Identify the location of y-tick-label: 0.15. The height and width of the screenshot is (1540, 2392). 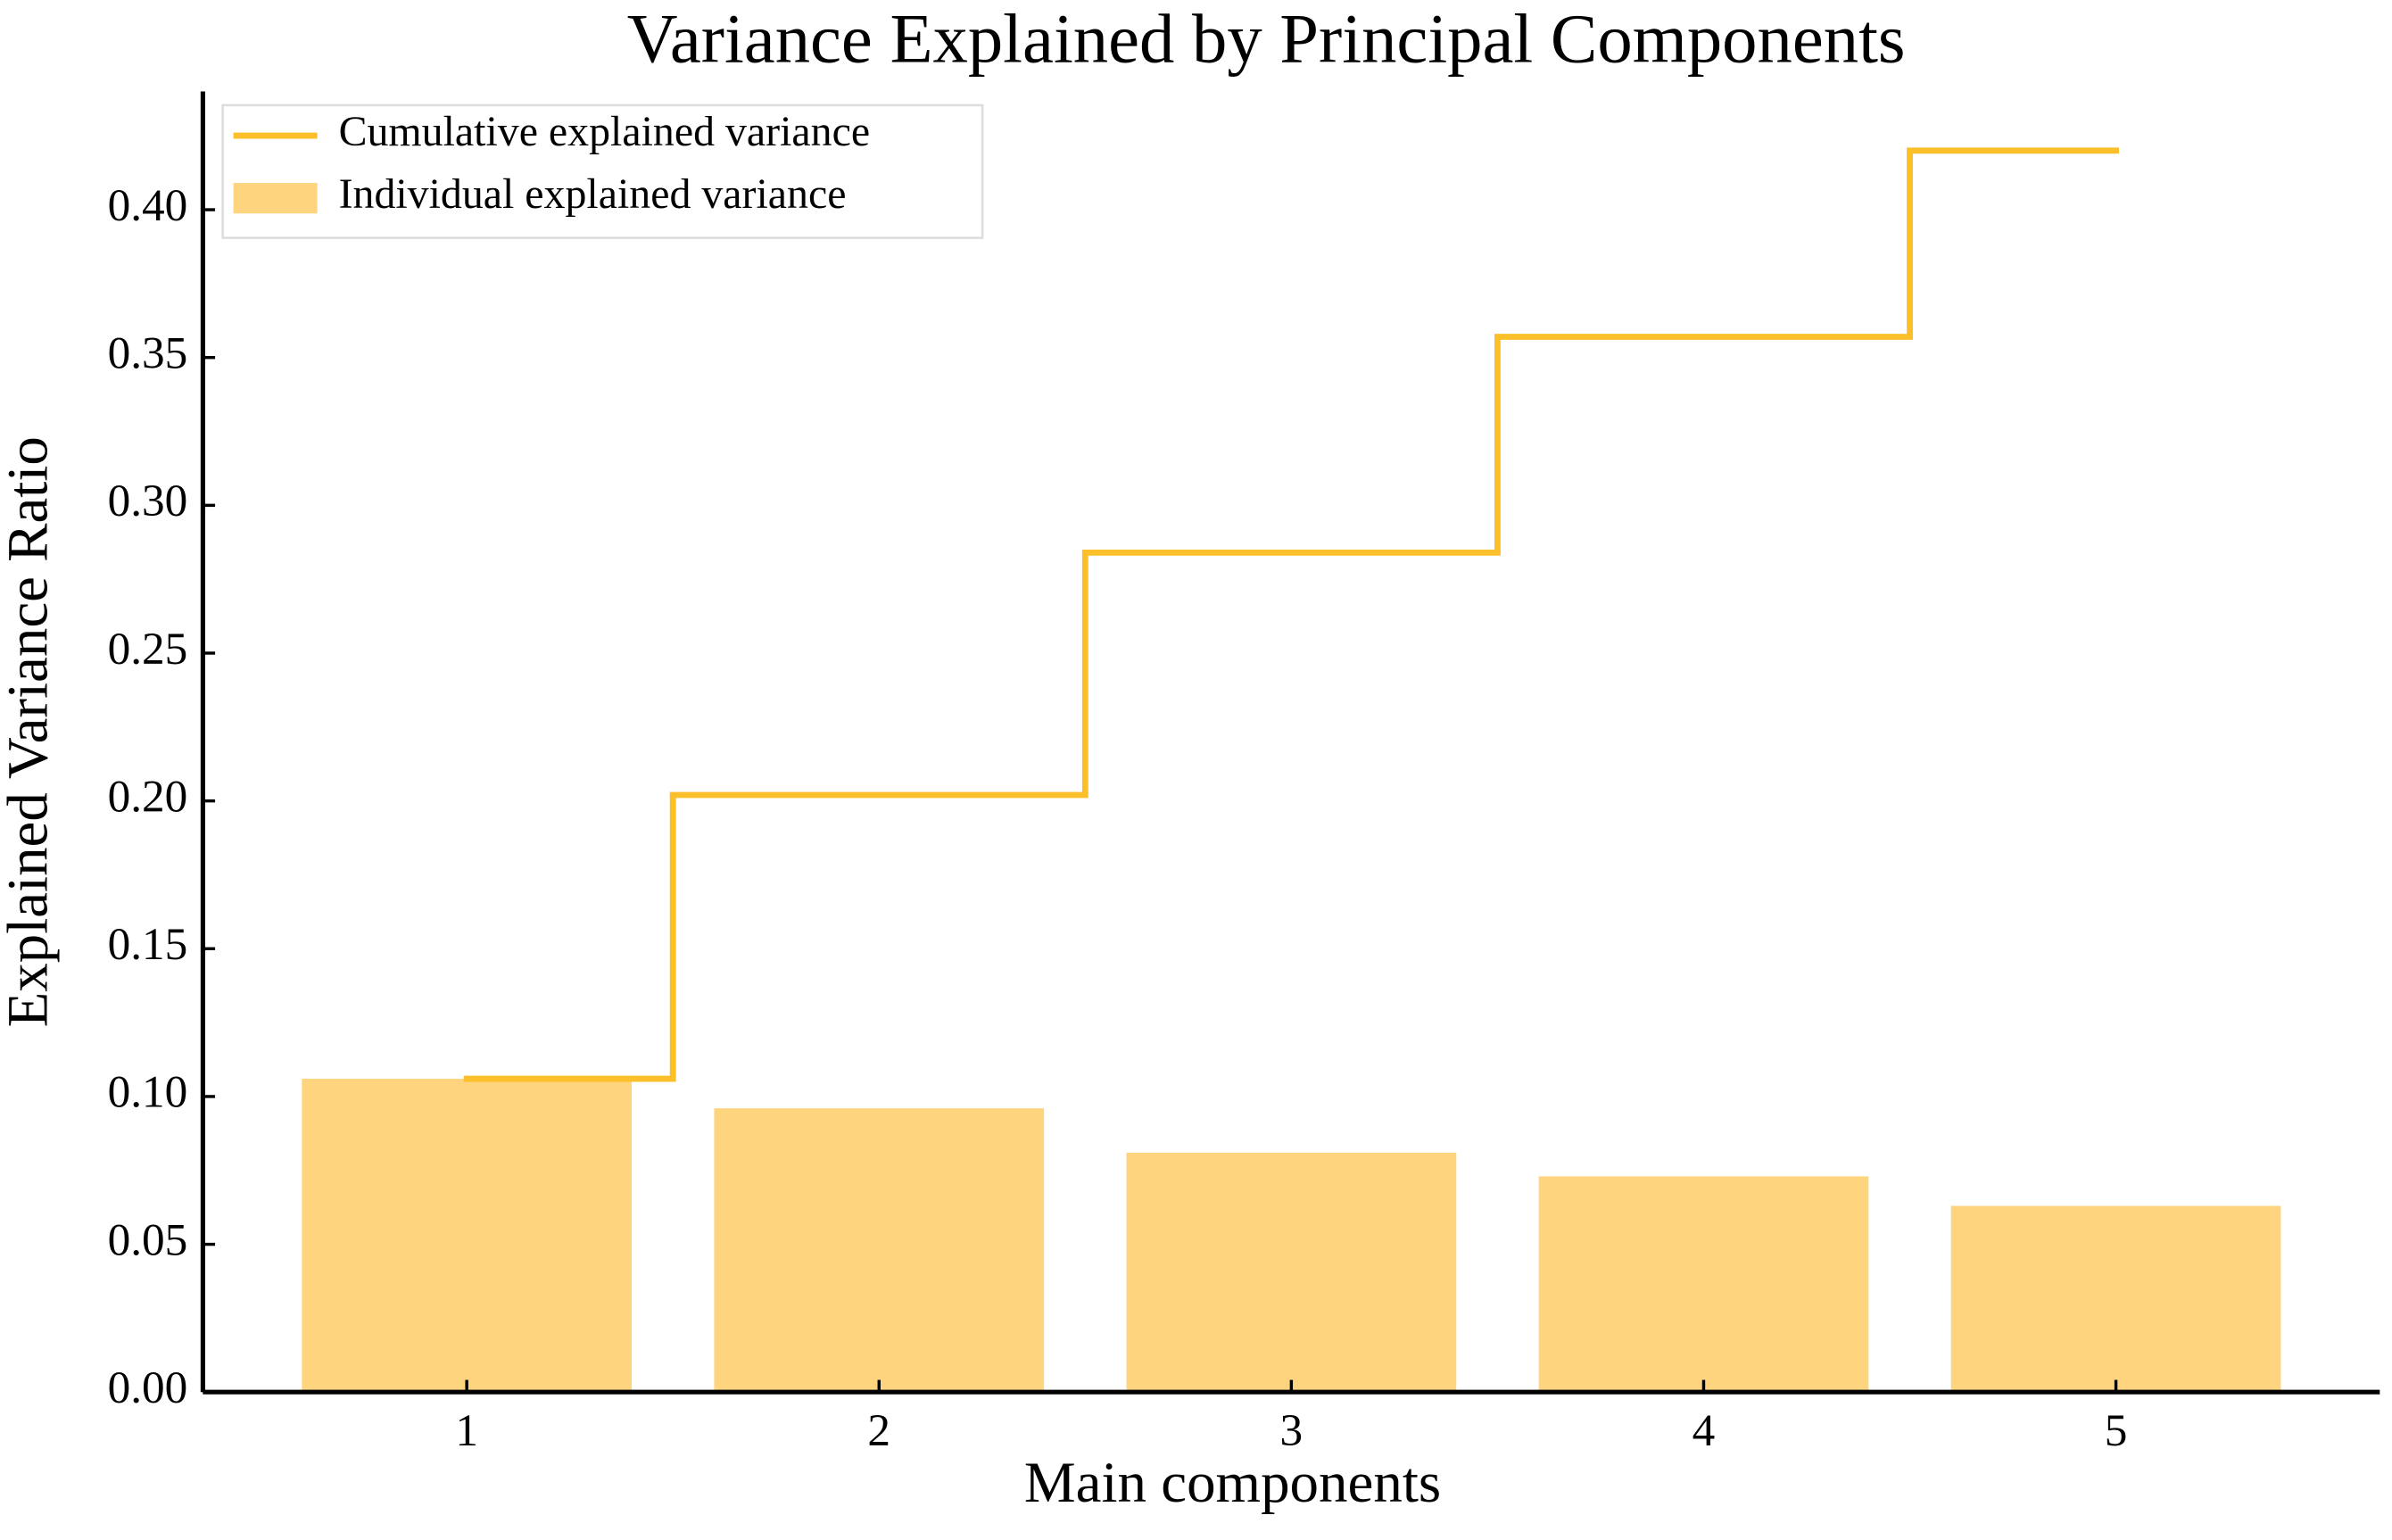
(148, 945).